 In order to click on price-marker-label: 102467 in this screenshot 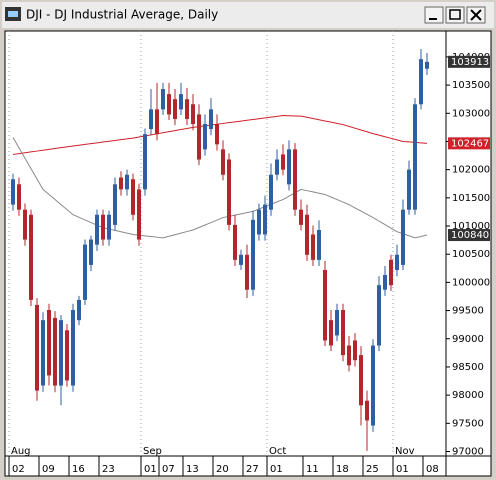, I will do `click(470, 143)`.